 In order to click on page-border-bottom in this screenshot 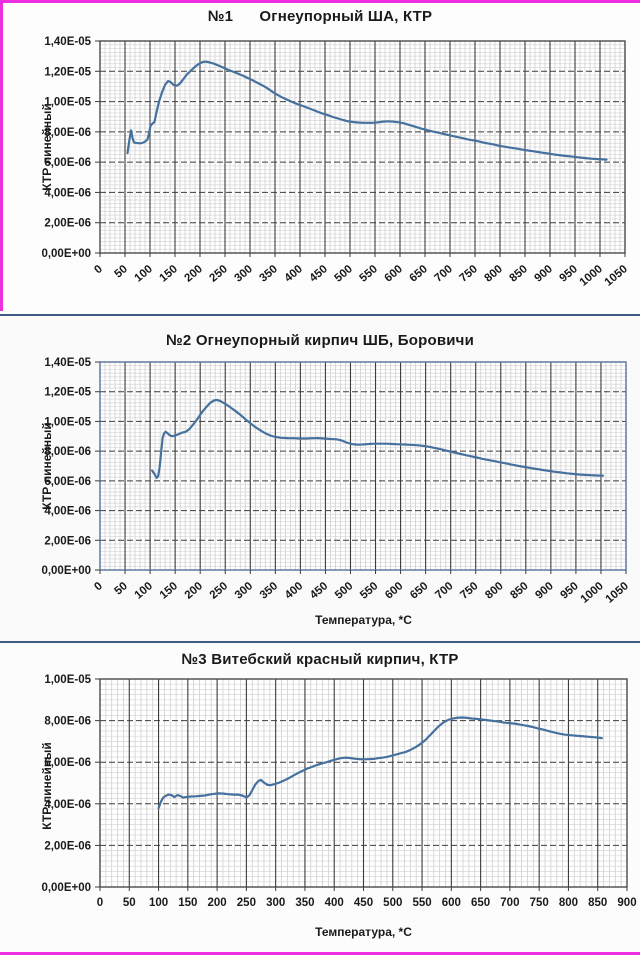, I will do `click(320, 953)`.